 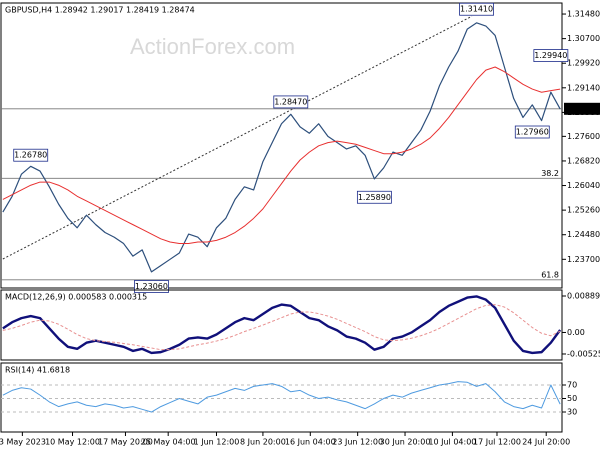 What do you see at coordinates (572, 385) in the screenshot?
I see `y-tick-label: 70` at bounding box center [572, 385].